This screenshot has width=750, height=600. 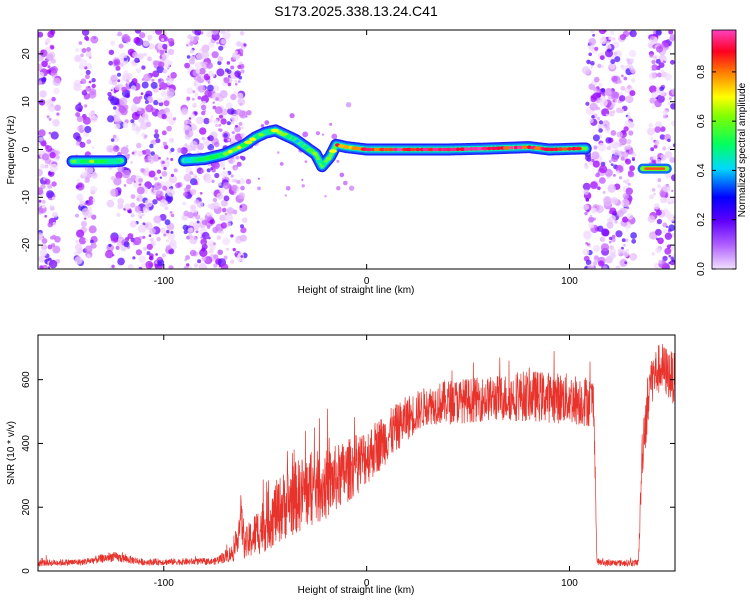 I want to click on snr-y-label: SNR (10 * v/v), so click(x=11, y=453).